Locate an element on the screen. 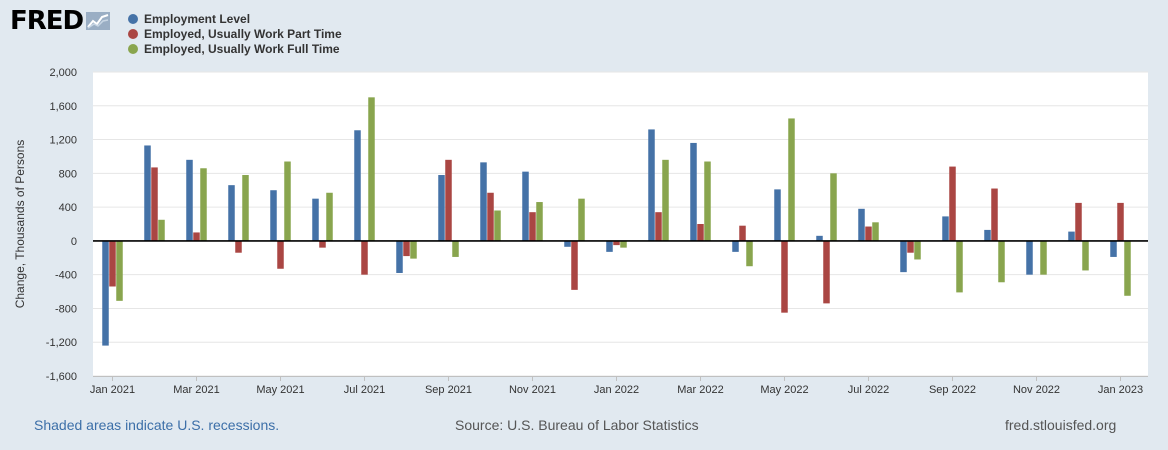  source-note: Source: U.S. Bureau of Labor Statistics is located at coordinates (577, 425).